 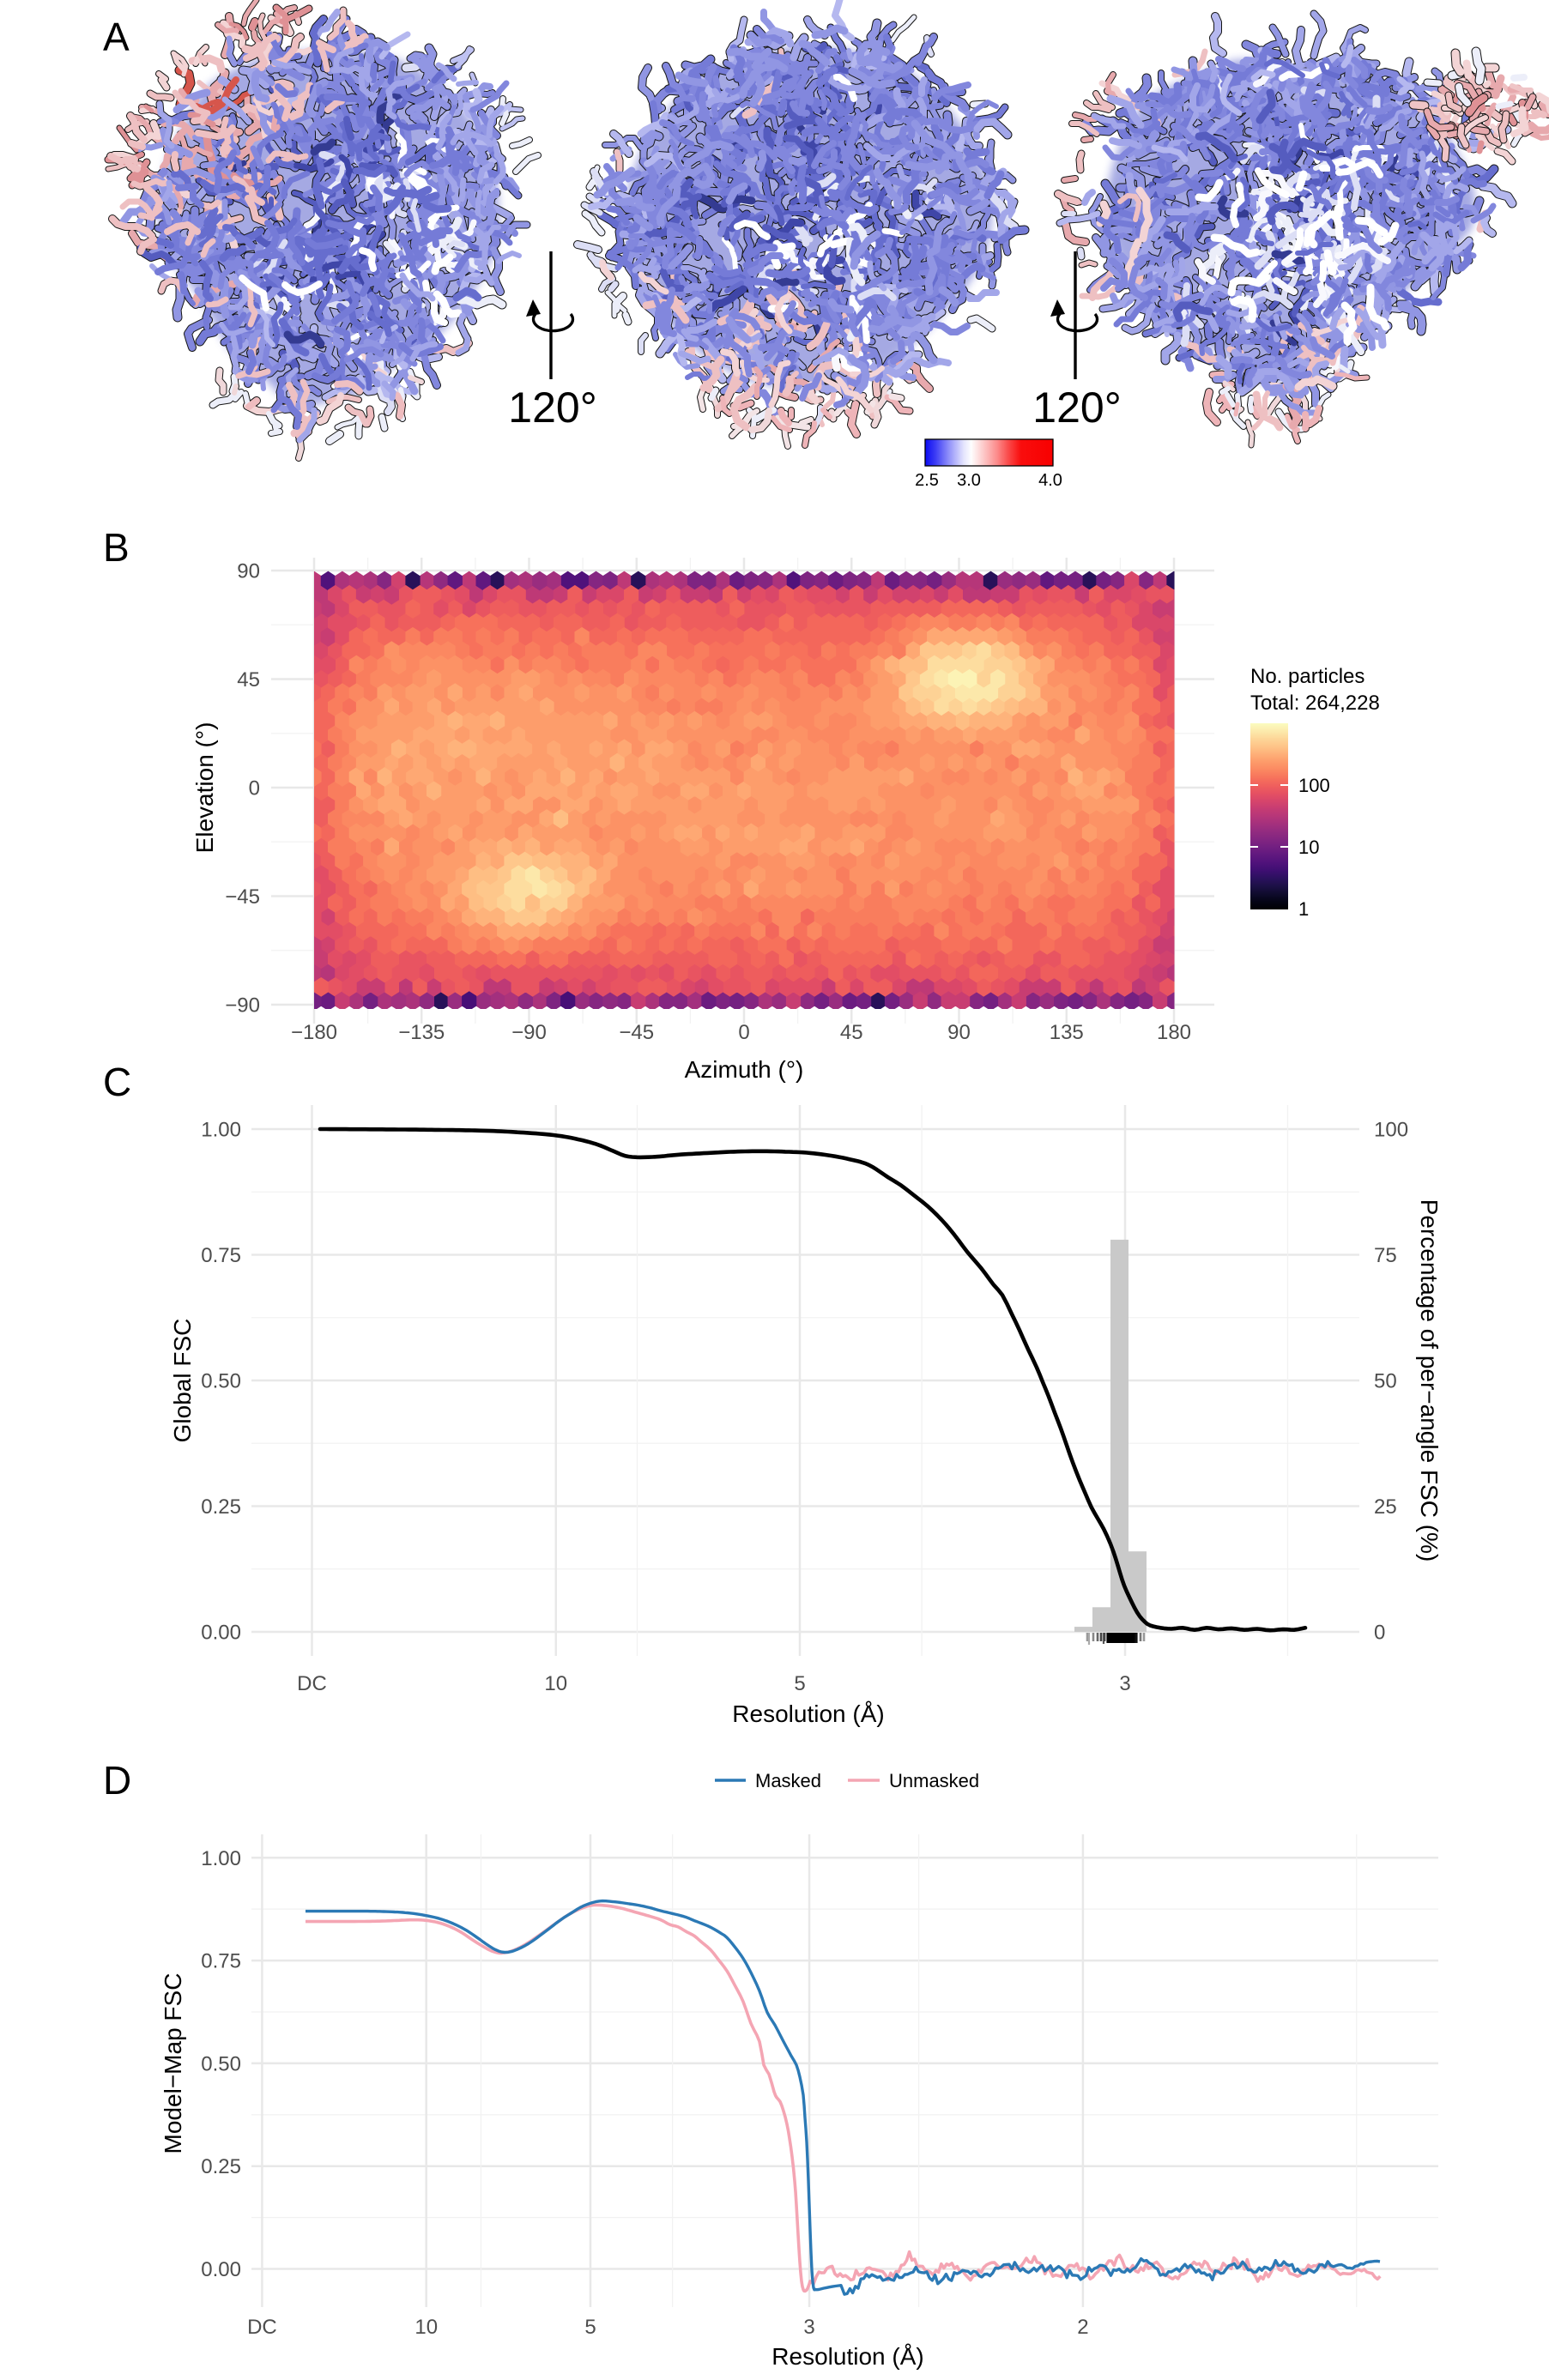 What do you see at coordinates (1307, 676) in the screenshot?
I see `svg-text: No. particles` at bounding box center [1307, 676].